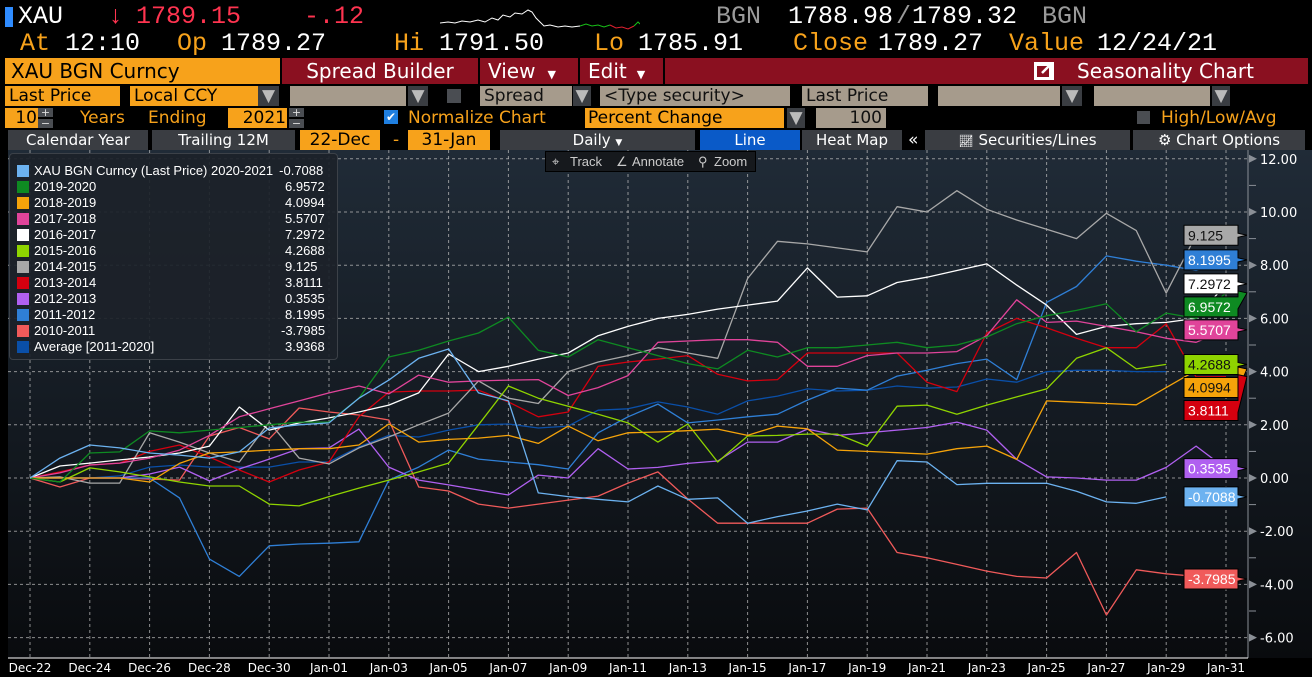 This screenshot has width=1312, height=677. I want to click on field2-select: Last Price, so click(865, 96).